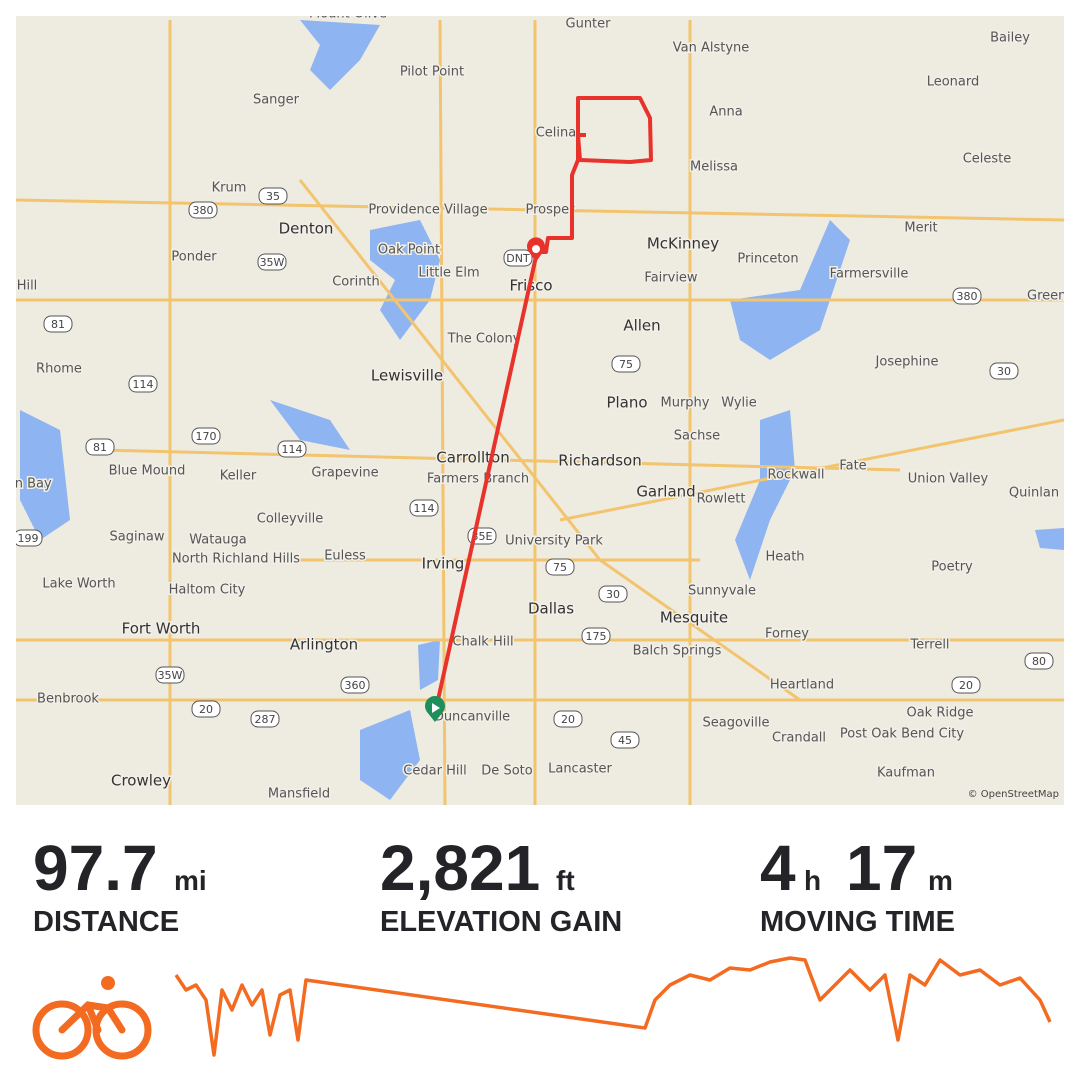  Describe the element at coordinates (599, 461) in the screenshot. I see `place-label: Richardson` at that location.